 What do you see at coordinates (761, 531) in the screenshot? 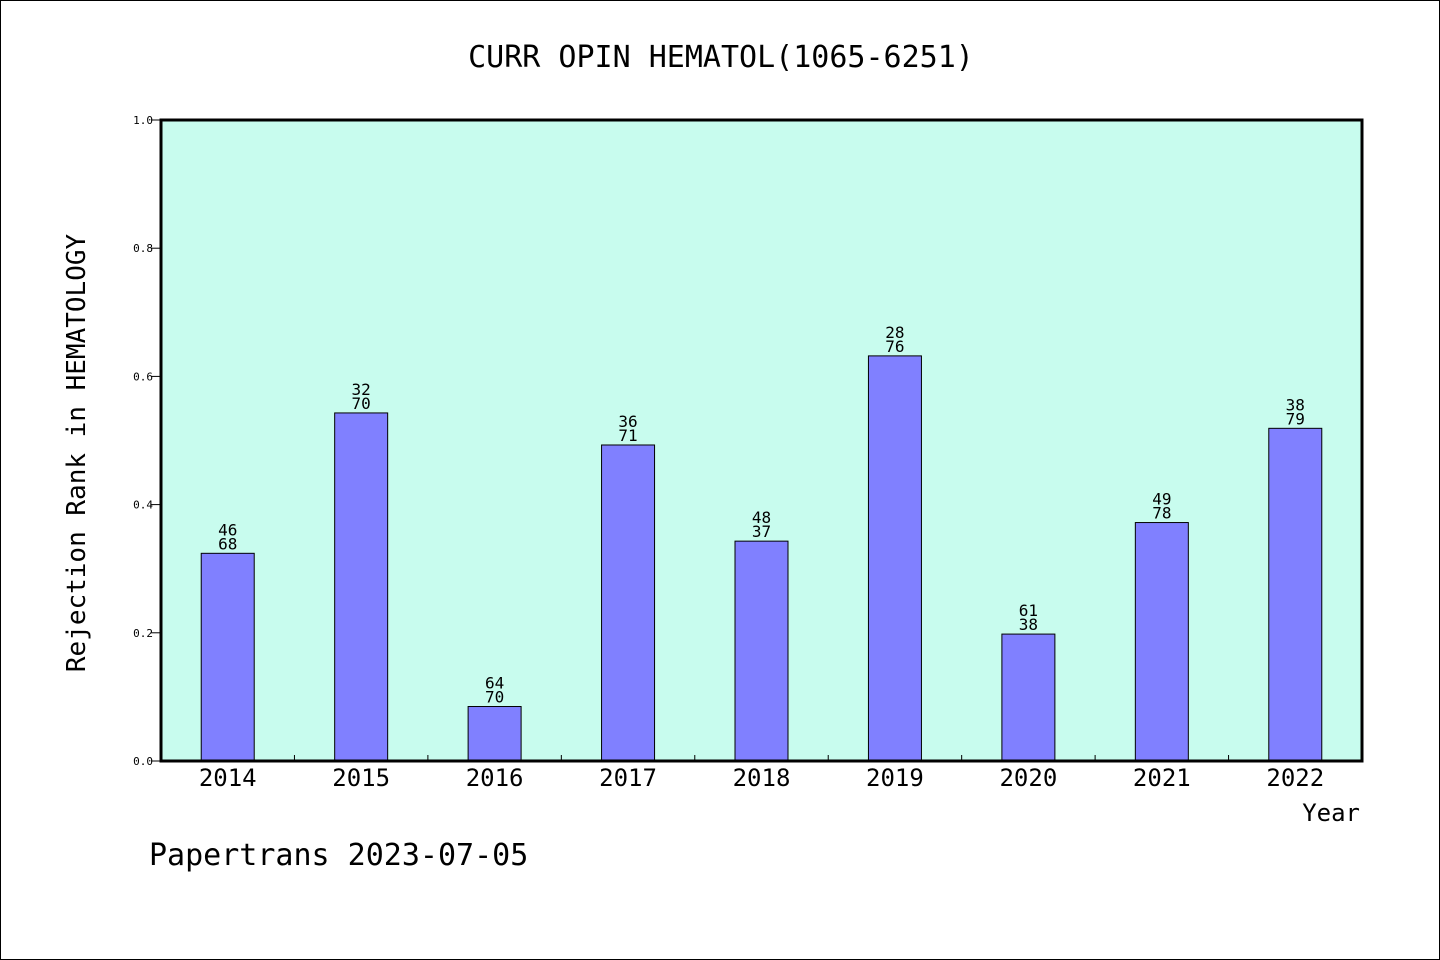
I see `data-label-bottom: 37` at bounding box center [761, 531].